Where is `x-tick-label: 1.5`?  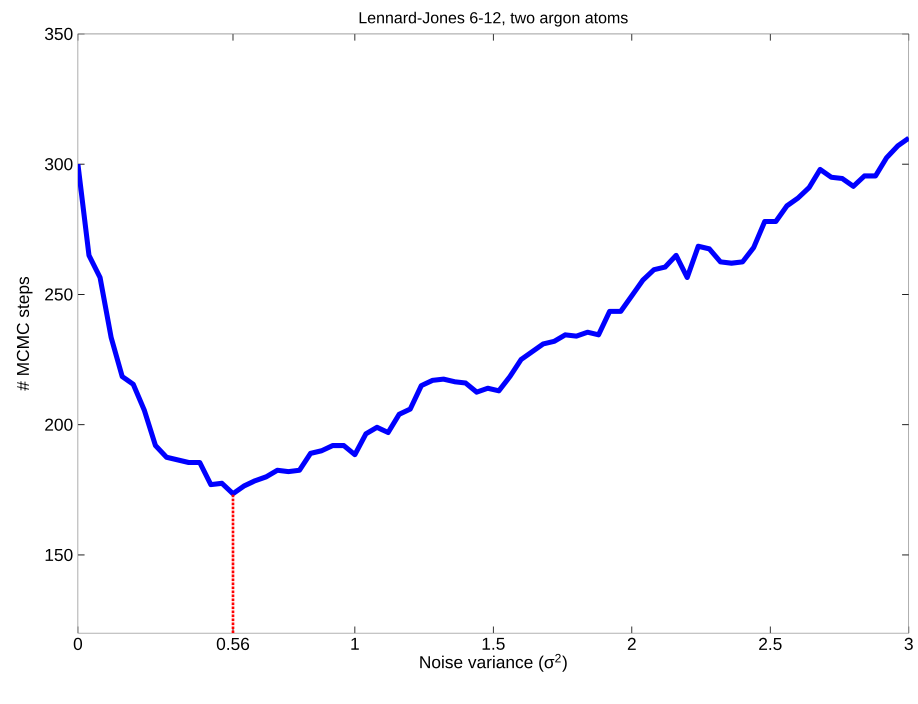
x-tick-label: 1.5 is located at coordinates (493, 644).